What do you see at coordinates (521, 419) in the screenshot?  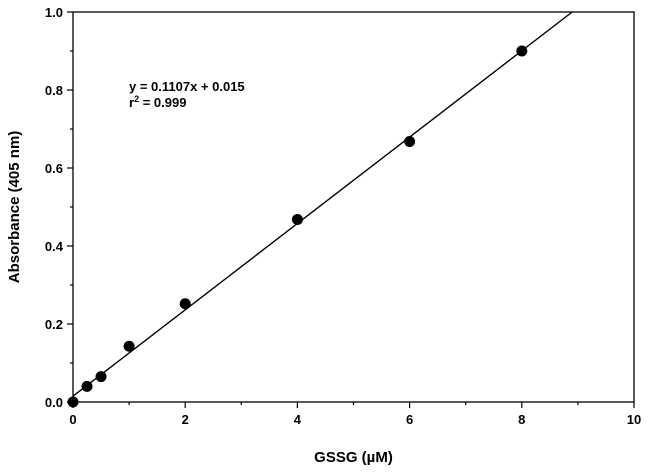 I see `x-tick-label: 8` at bounding box center [521, 419].